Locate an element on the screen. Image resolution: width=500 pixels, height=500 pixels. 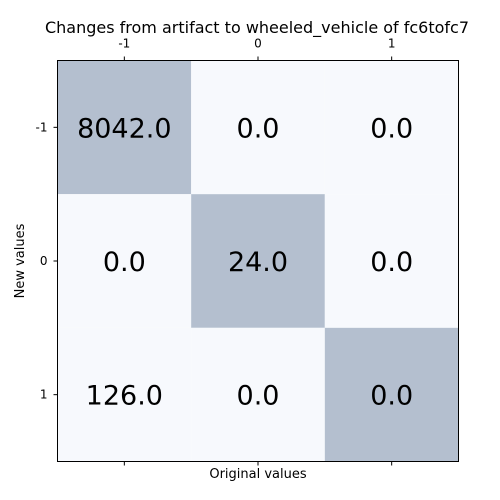
x-tick-label: 0 is located at coordinates (258, 44).